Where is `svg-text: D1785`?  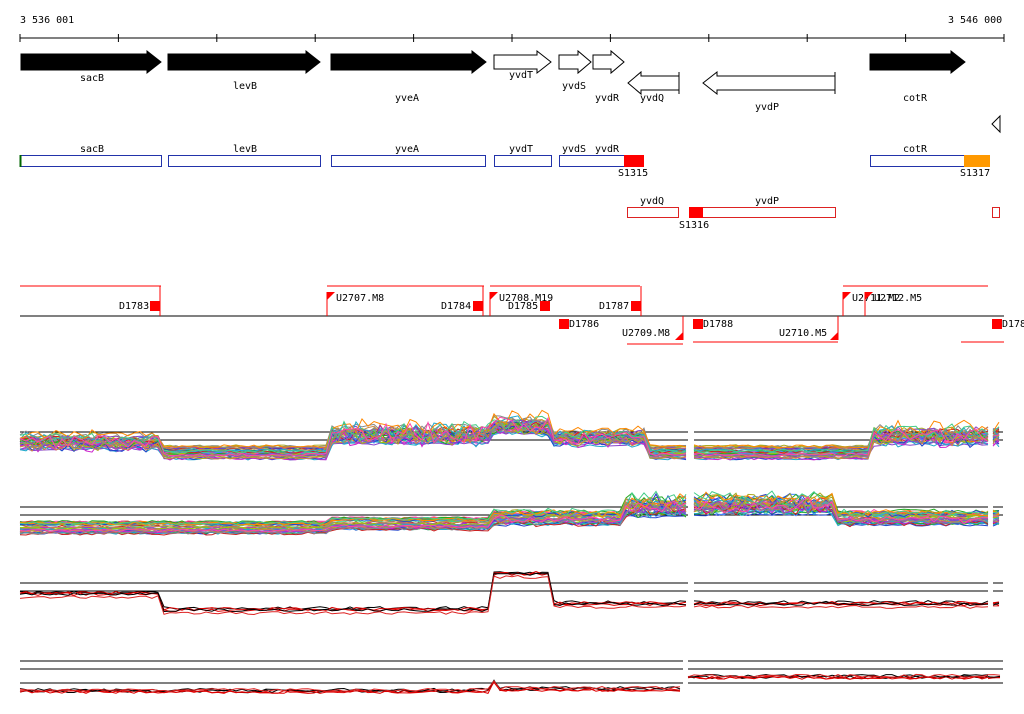
svg-text: D1785 is located at coordinates (523, 306).